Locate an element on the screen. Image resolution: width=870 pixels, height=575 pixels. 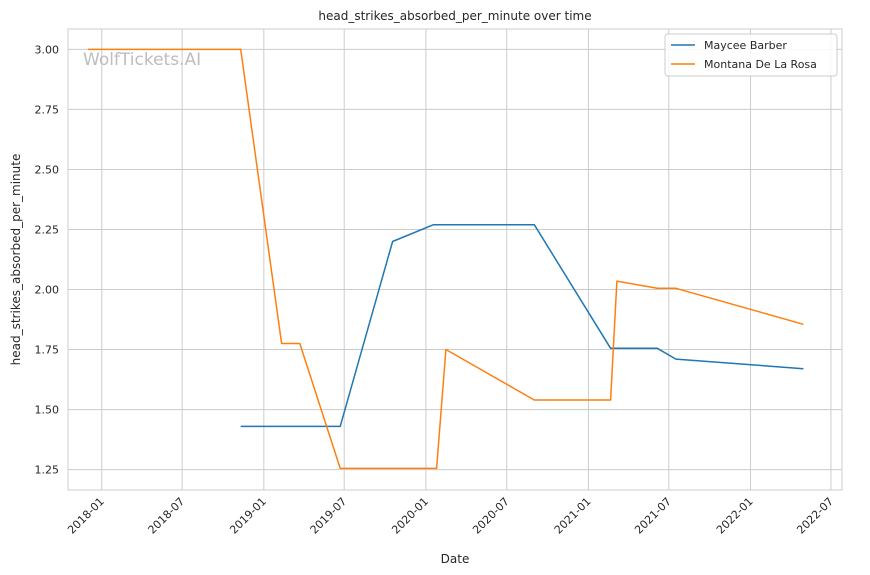
watermark: WolfTickets.AI is located at coordinates (142, 60).